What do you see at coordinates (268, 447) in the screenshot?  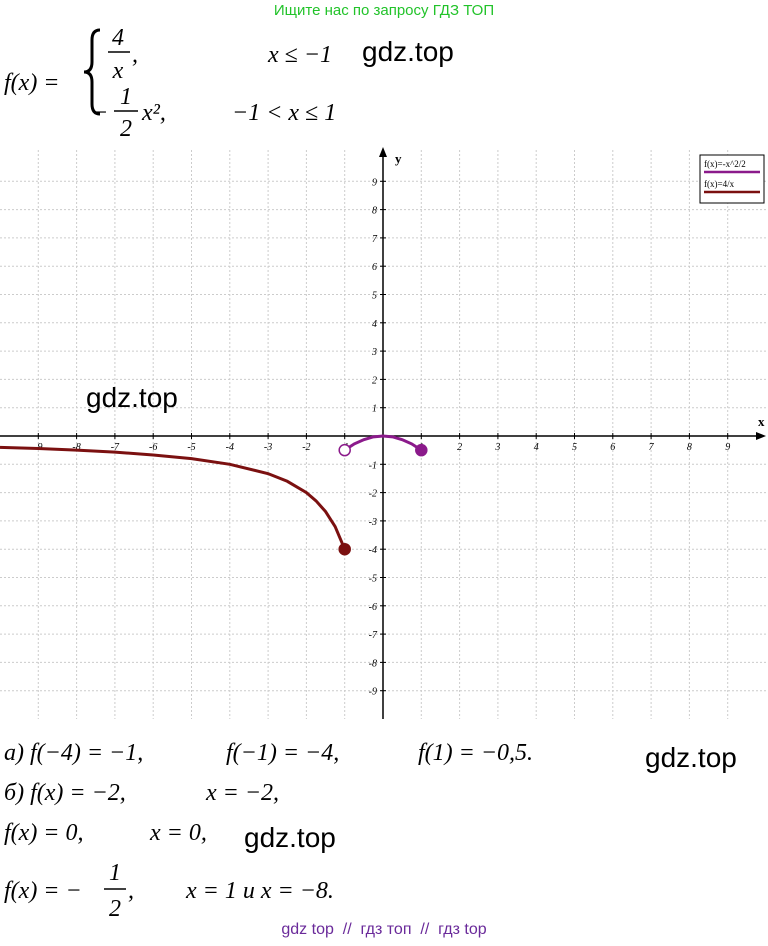 I see `x-tick-label: -3` at bounding box center [268, 447].